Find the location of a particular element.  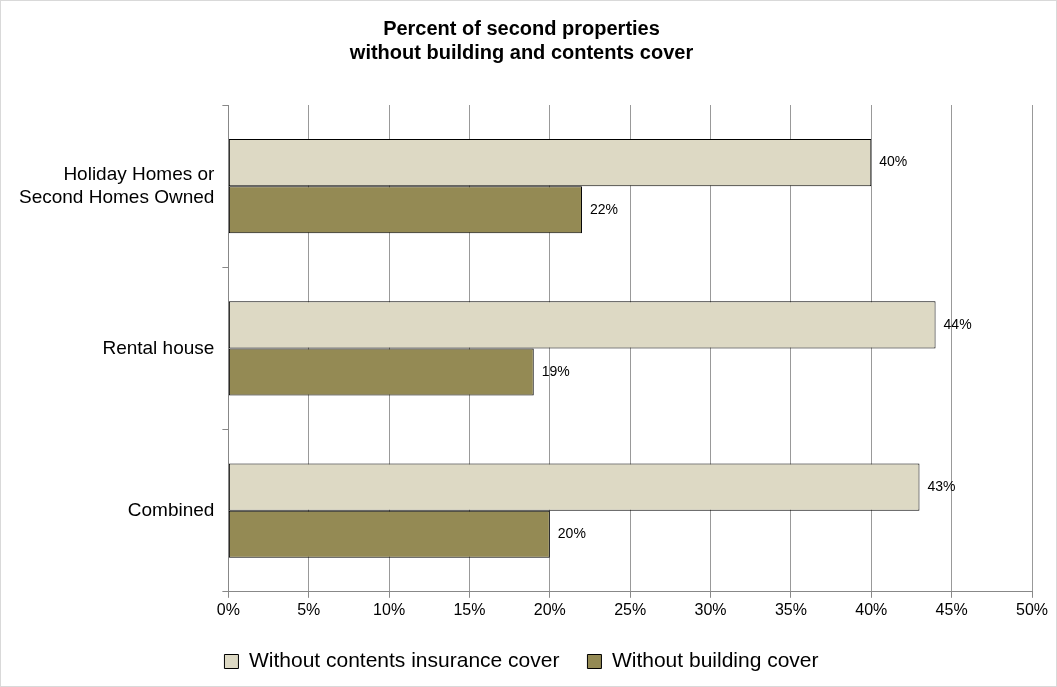

data-label: 40% is located at coordinates (893, 161).